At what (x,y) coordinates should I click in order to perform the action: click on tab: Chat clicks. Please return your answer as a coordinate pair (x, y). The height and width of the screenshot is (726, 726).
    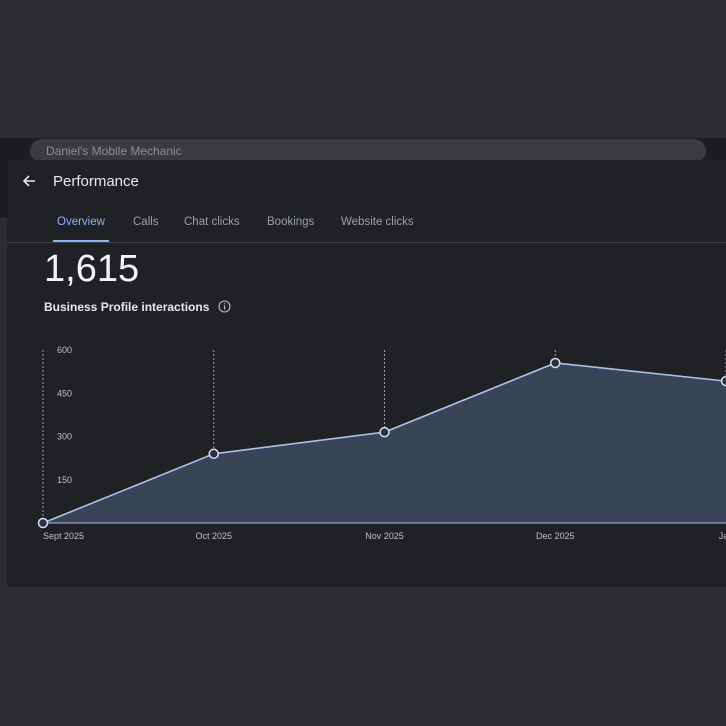
    Looking at the image, I should click on (212, 222).